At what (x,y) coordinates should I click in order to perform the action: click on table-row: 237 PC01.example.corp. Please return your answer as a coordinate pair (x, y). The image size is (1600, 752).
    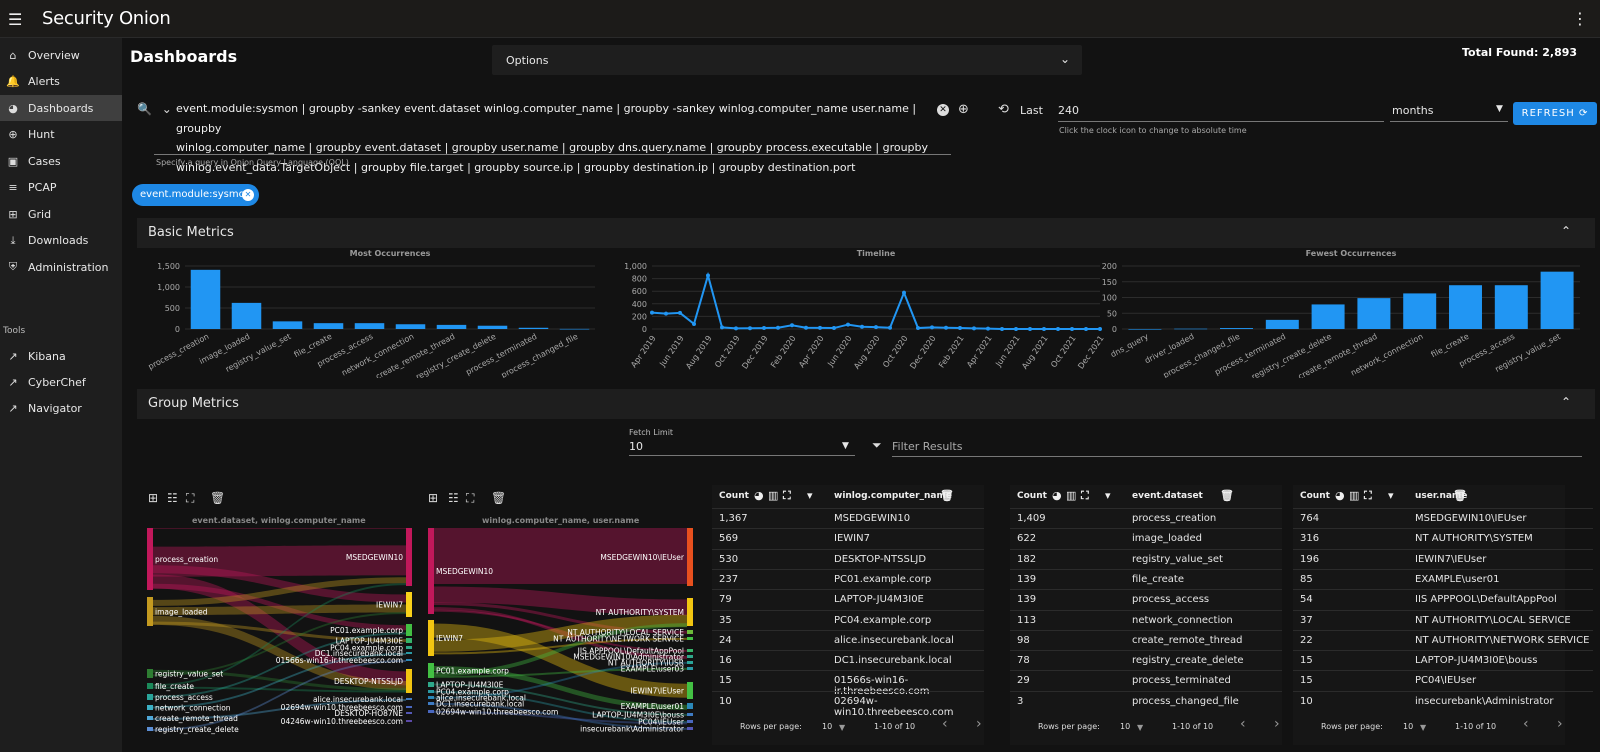
    Looking at the image, I should click on (848, 578).